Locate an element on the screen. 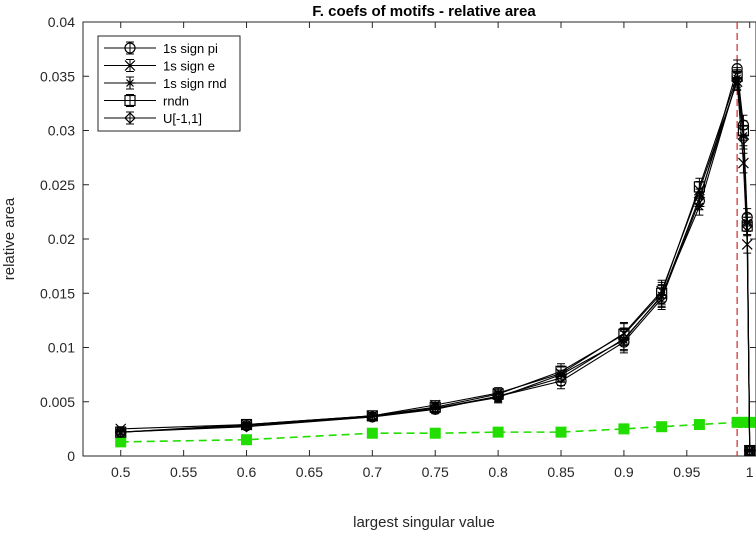 The width and height of the screenshot is (756, 537). legend-label: 1s sign pi is located at coordinates (190, 48).